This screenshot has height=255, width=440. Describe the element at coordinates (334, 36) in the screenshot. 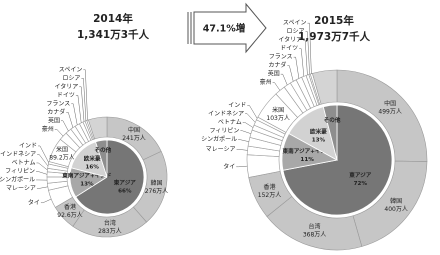

I see `chart-subtitle: 1,973万7千人` at that location.